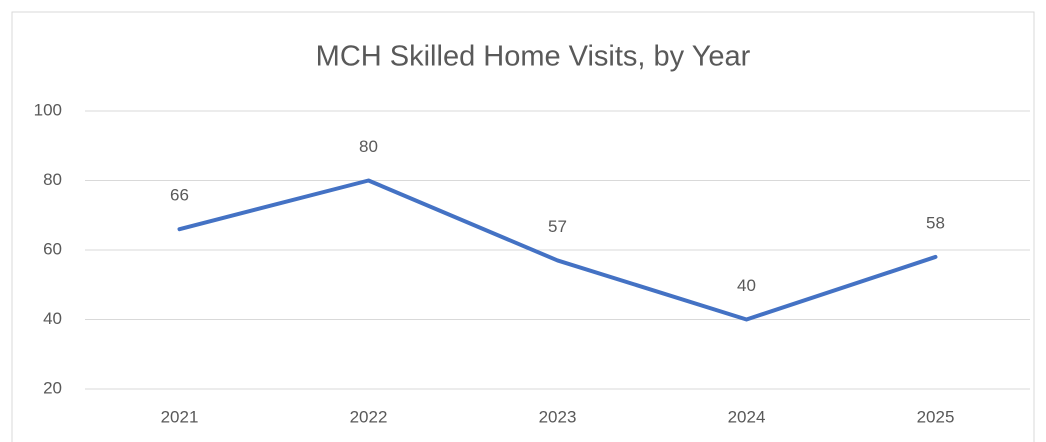 Image resolution: width=1046 pixels, height=442 pixels. I want to click on y-tick-label: 40, so click(52, 318).